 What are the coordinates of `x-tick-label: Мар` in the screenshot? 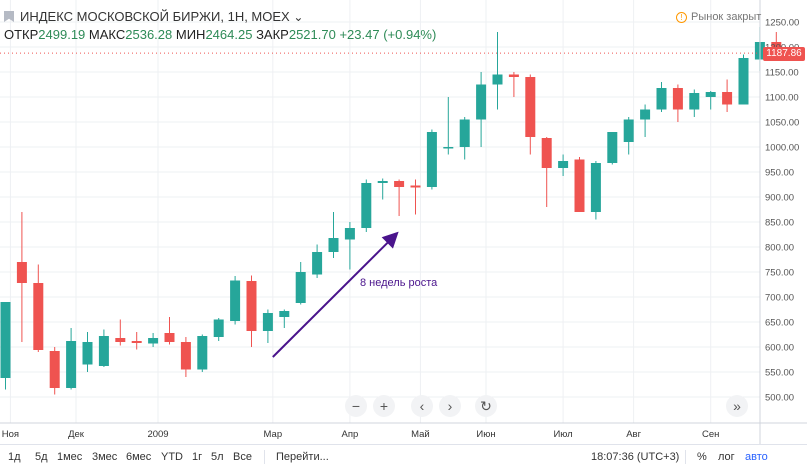 It's located at (273, 434).